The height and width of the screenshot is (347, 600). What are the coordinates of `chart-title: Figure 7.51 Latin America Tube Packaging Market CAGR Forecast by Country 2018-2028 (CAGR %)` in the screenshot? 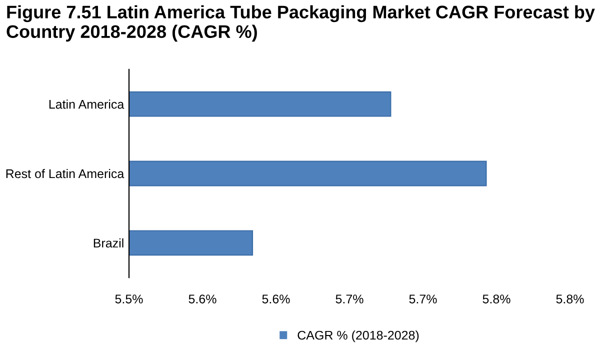 It's located at (300, 23).